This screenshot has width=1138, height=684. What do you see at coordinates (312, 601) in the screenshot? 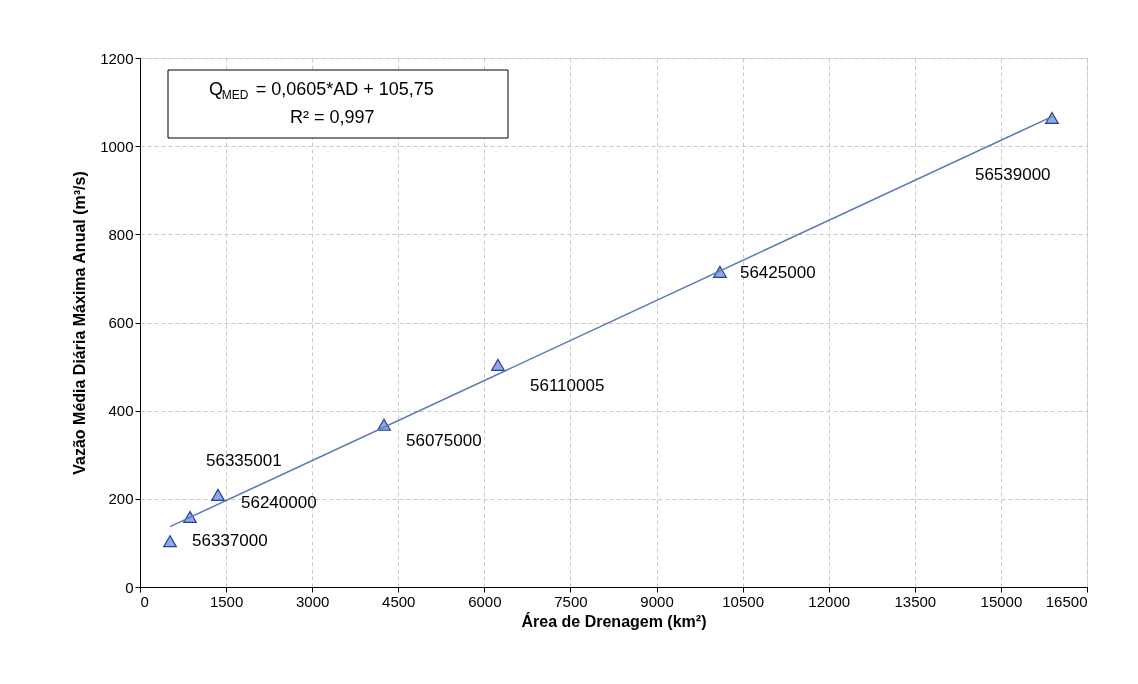
I see `x-tick-label: 3000` at bounding box center [312, 601].